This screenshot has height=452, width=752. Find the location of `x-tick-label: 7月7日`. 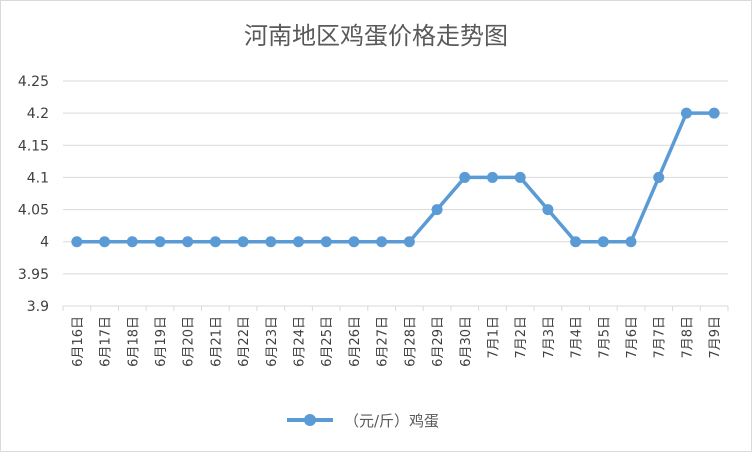

x-tick-label: 7月7日 is located at coordinates (660, 337).